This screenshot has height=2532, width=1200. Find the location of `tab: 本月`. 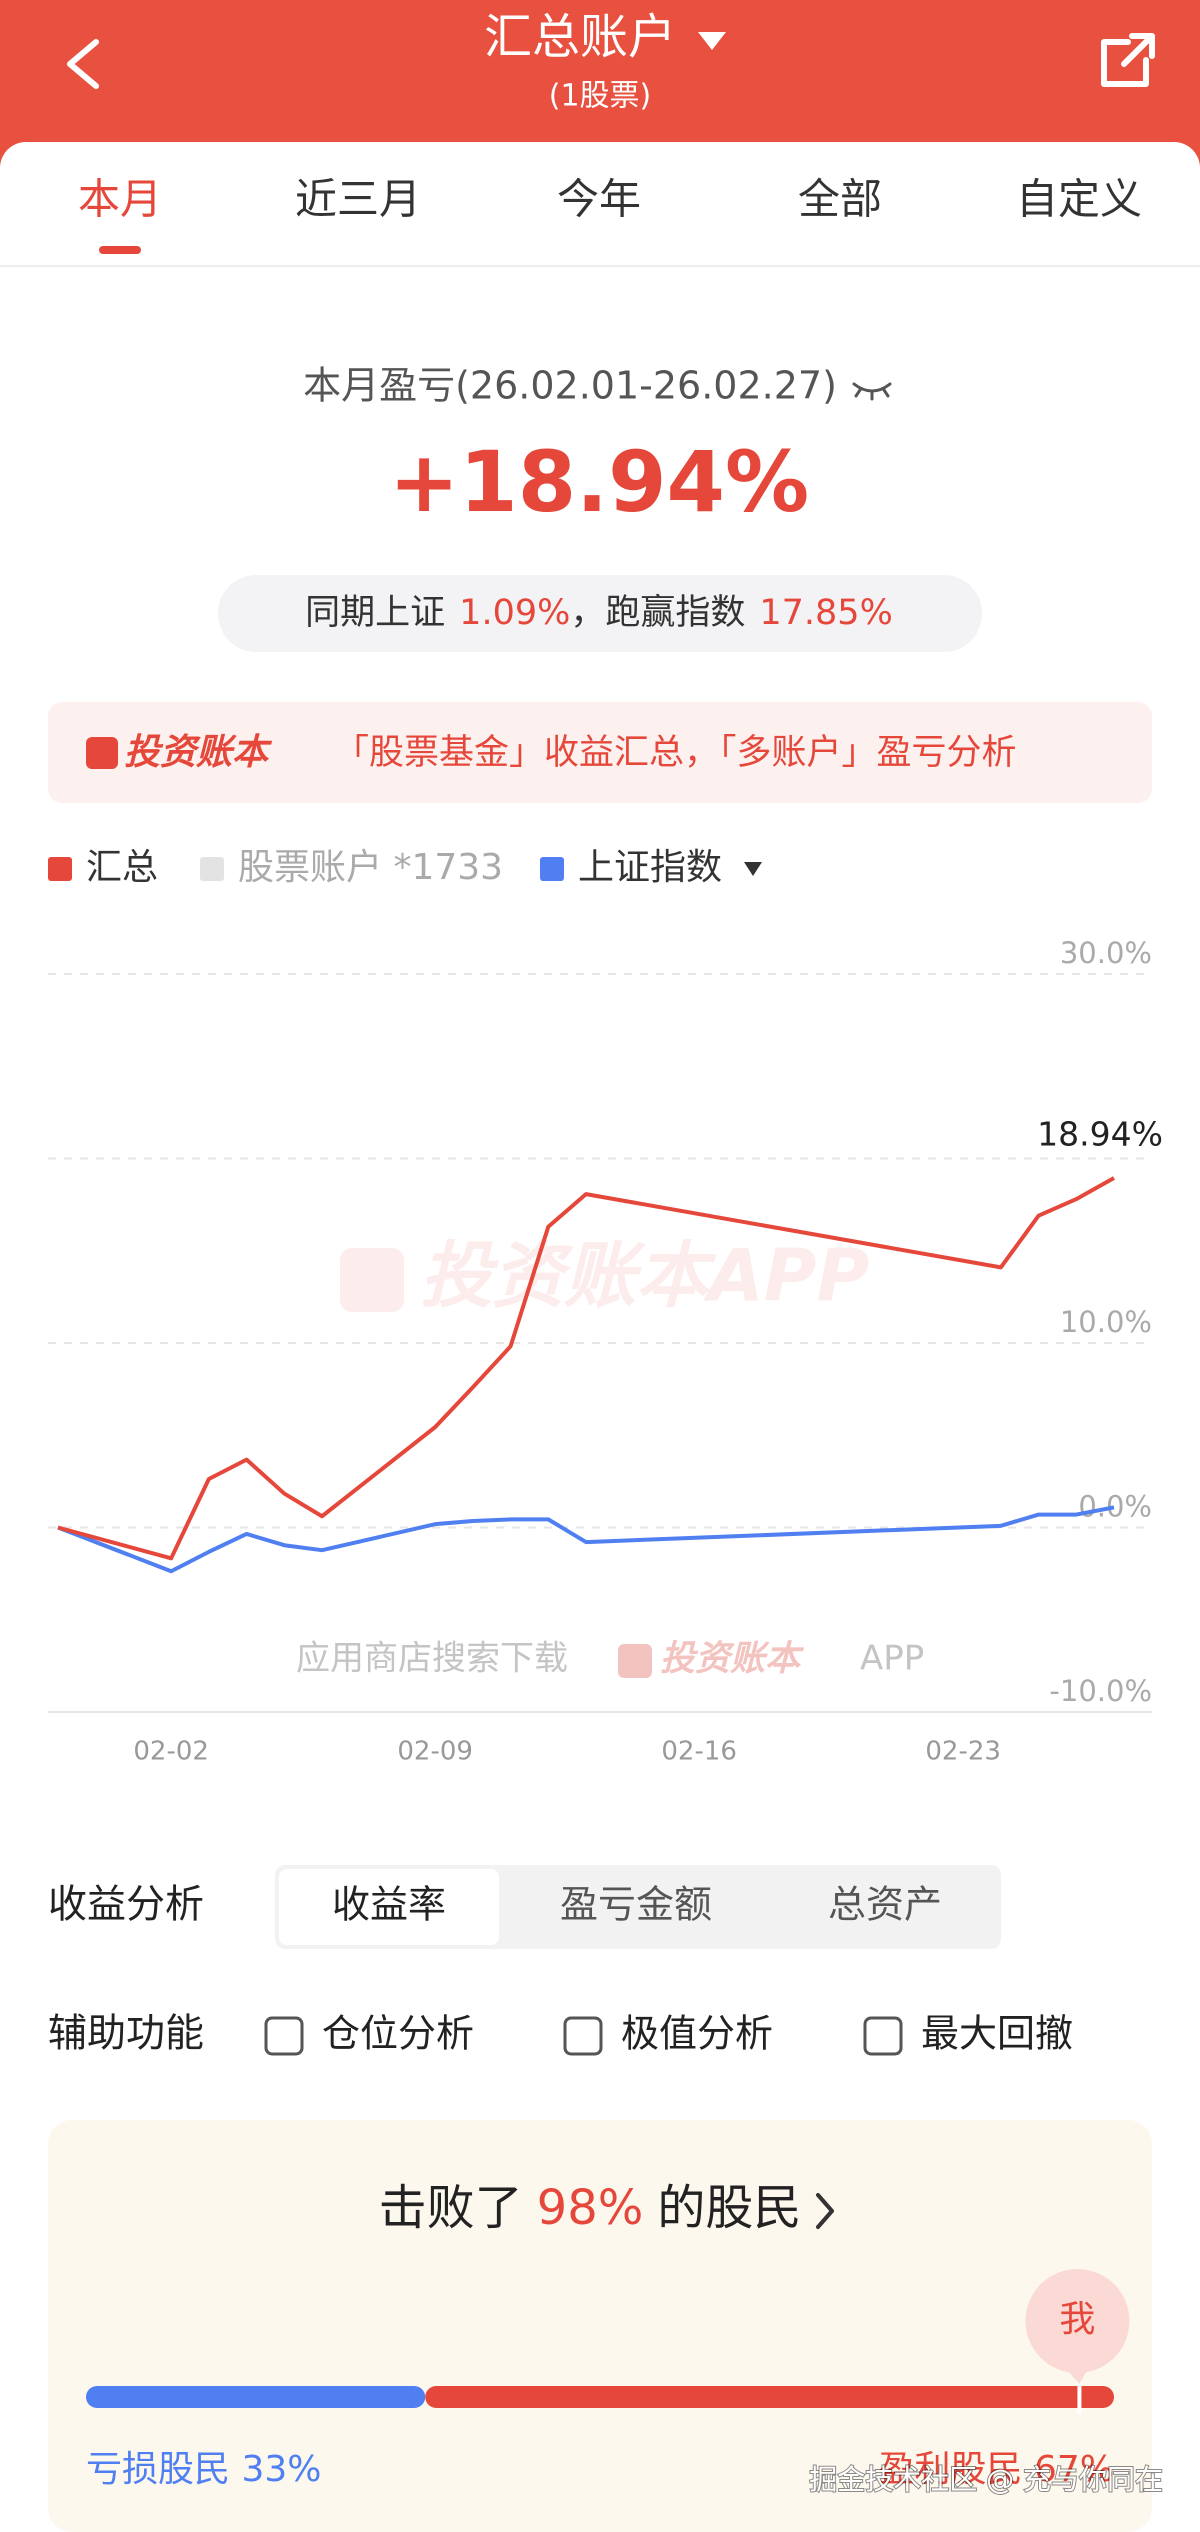

tab: 本月 is located at coordinates (120, 199).